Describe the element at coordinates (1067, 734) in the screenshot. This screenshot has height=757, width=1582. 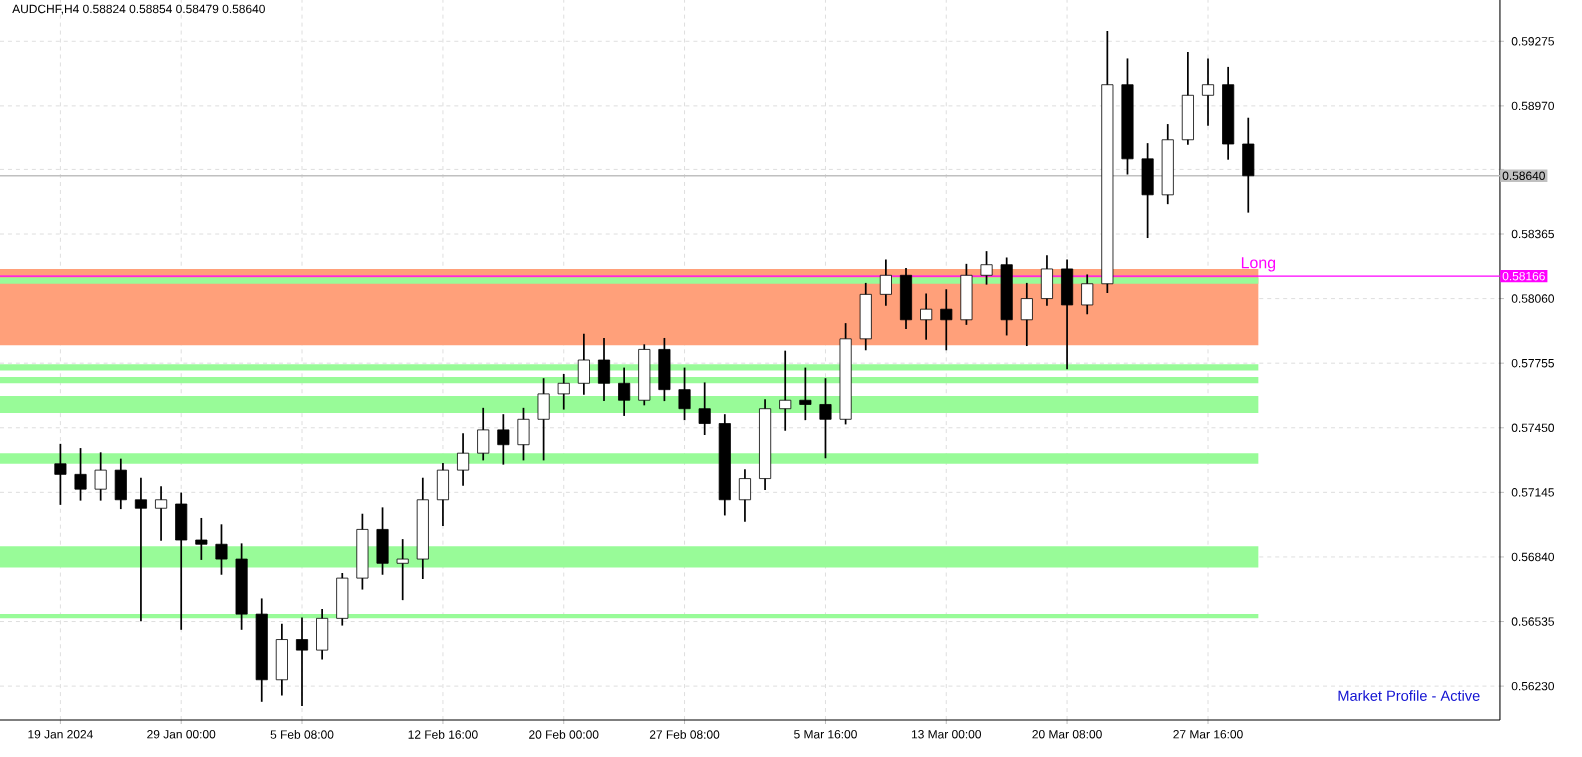
I see `x-tick-label: 20 Mar 08:00` at that location.